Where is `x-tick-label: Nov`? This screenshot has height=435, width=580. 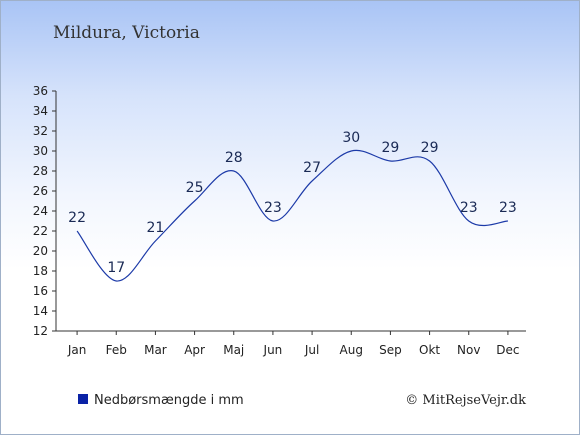 x-tick-label: Nov is located at coordinates (468, 350).